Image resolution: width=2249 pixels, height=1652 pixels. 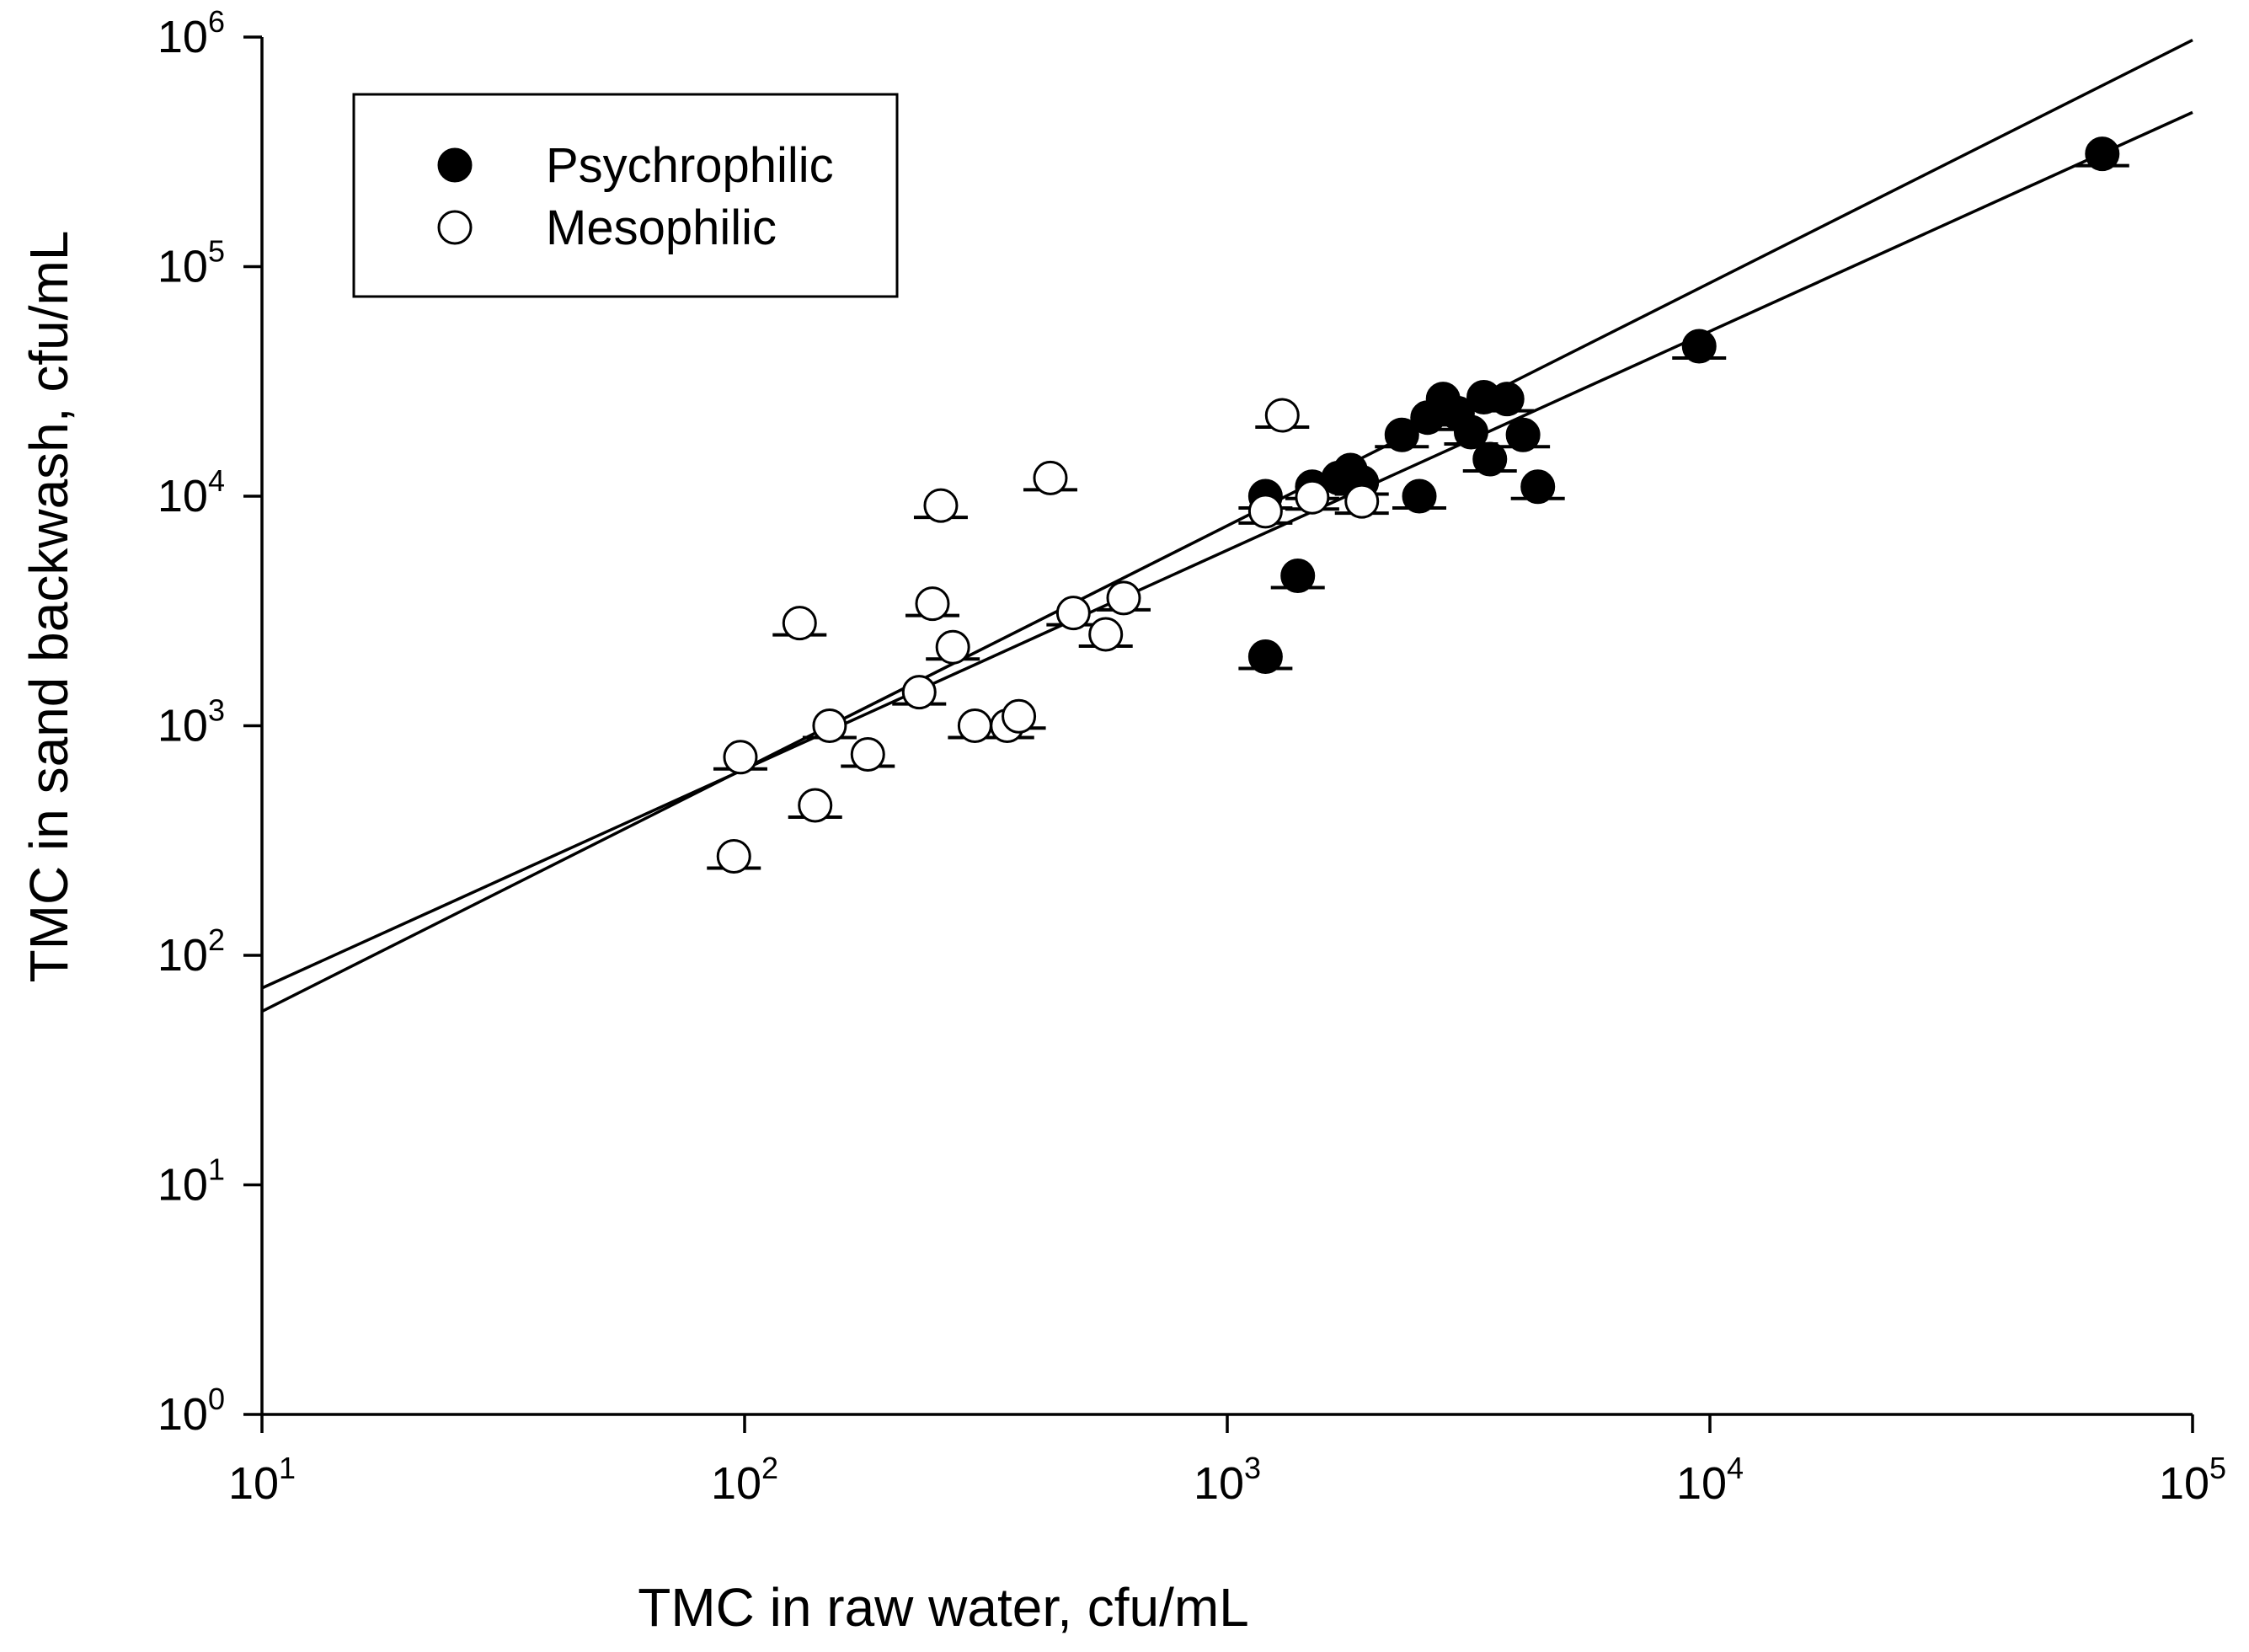 What do you see at coordinates (191, 33) in the screenshot?
I see `y-tick-label-6: 10⁶` at bounding box center [191, 33].